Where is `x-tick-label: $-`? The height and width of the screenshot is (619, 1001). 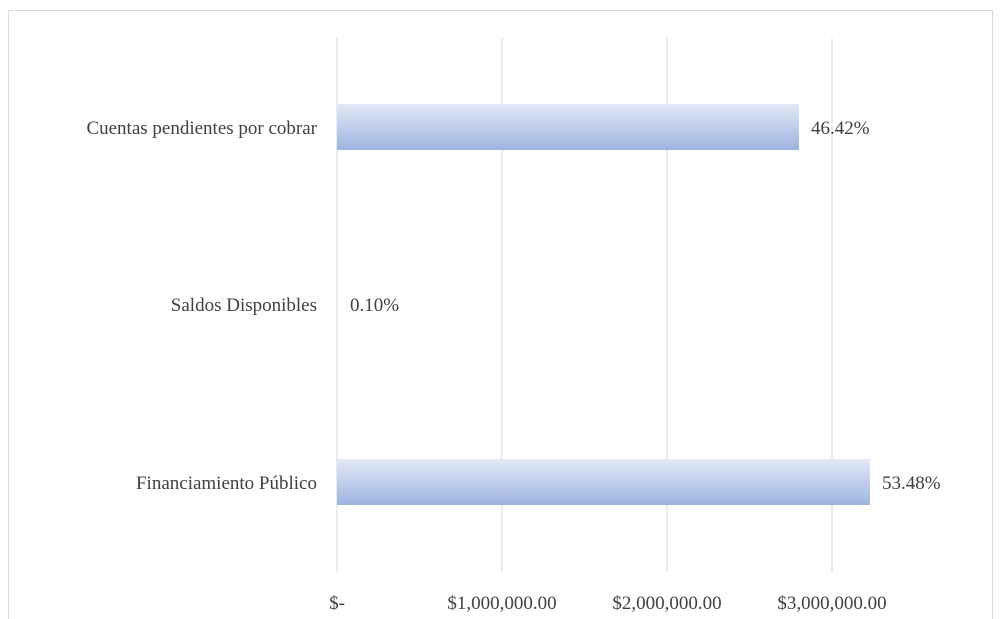 x-tick-label: $- is located at coordinates (337, 603).